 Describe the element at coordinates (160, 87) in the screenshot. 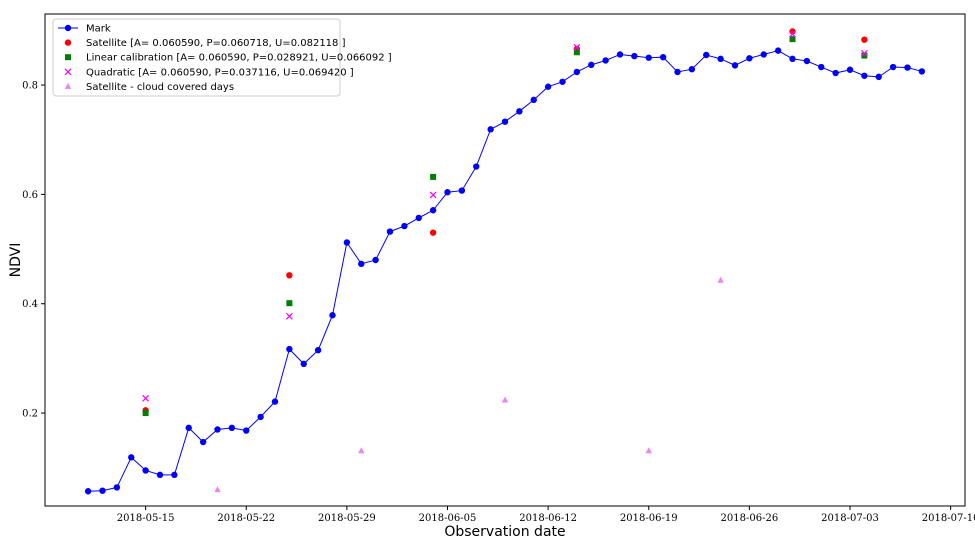

I see `legend-entry-label: Satellite - cloud covered days` at that location.